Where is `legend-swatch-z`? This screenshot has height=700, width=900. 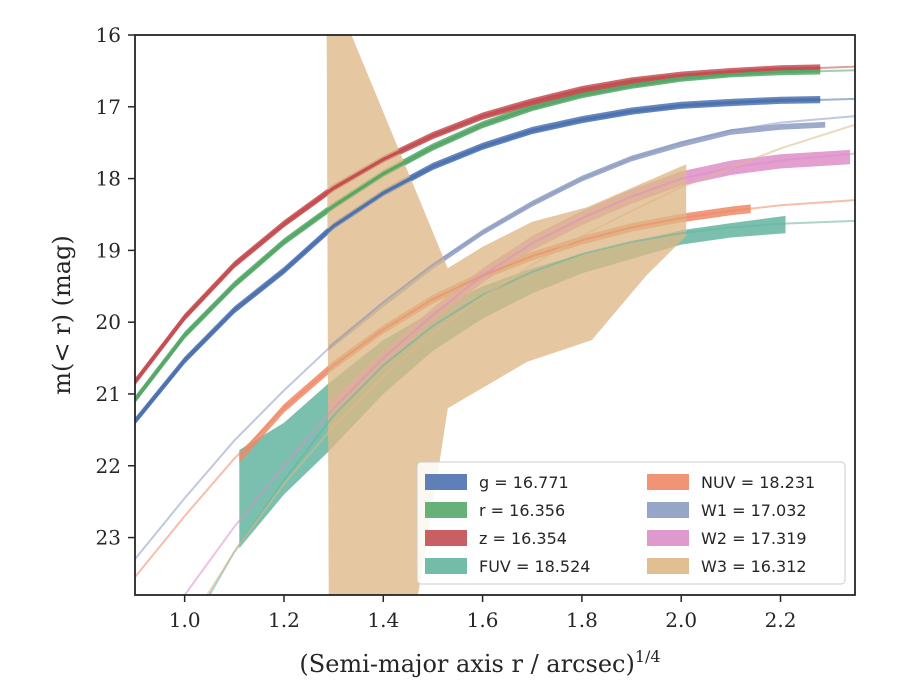
legend-swatch-z is located at coordinates (446, 538).